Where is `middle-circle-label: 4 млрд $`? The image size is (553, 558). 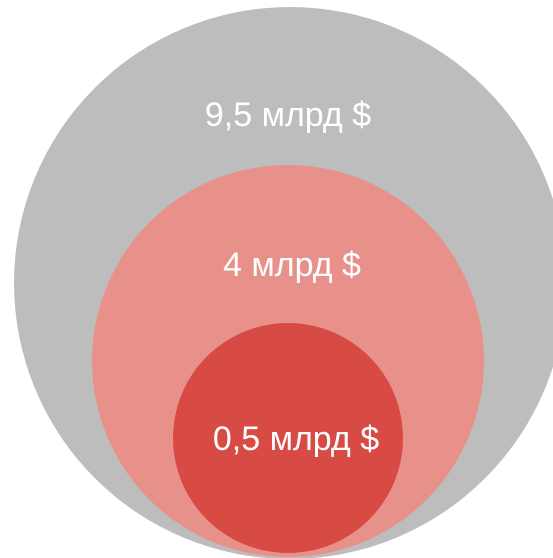
middle-circle-label: 4 млрд $ is located at coordinates (292, 265).